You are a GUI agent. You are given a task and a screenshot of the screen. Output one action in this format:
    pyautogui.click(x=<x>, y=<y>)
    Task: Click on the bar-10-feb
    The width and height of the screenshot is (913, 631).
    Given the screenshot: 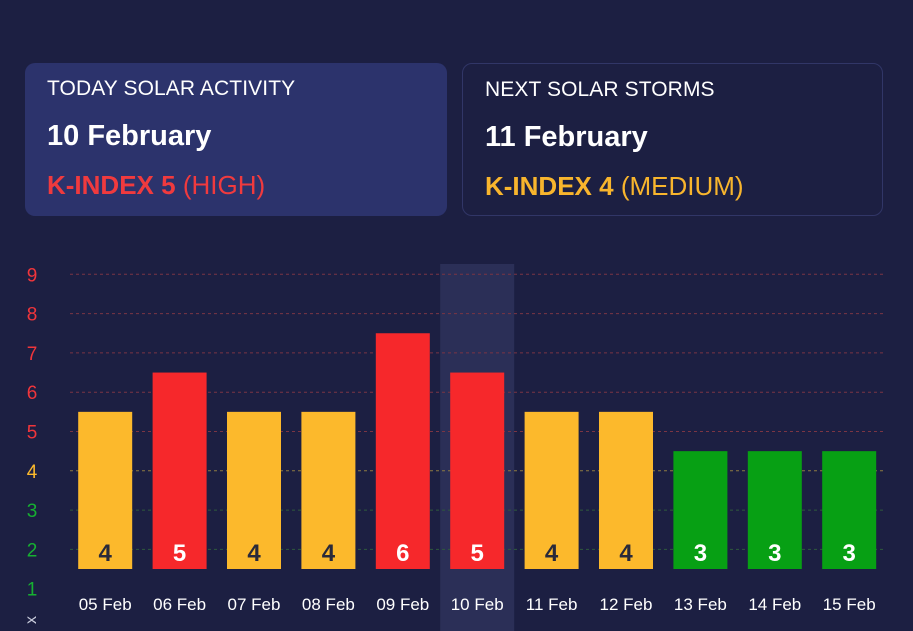 What is the action you would take?
    pyautogui.click(x=477, y=470)
    